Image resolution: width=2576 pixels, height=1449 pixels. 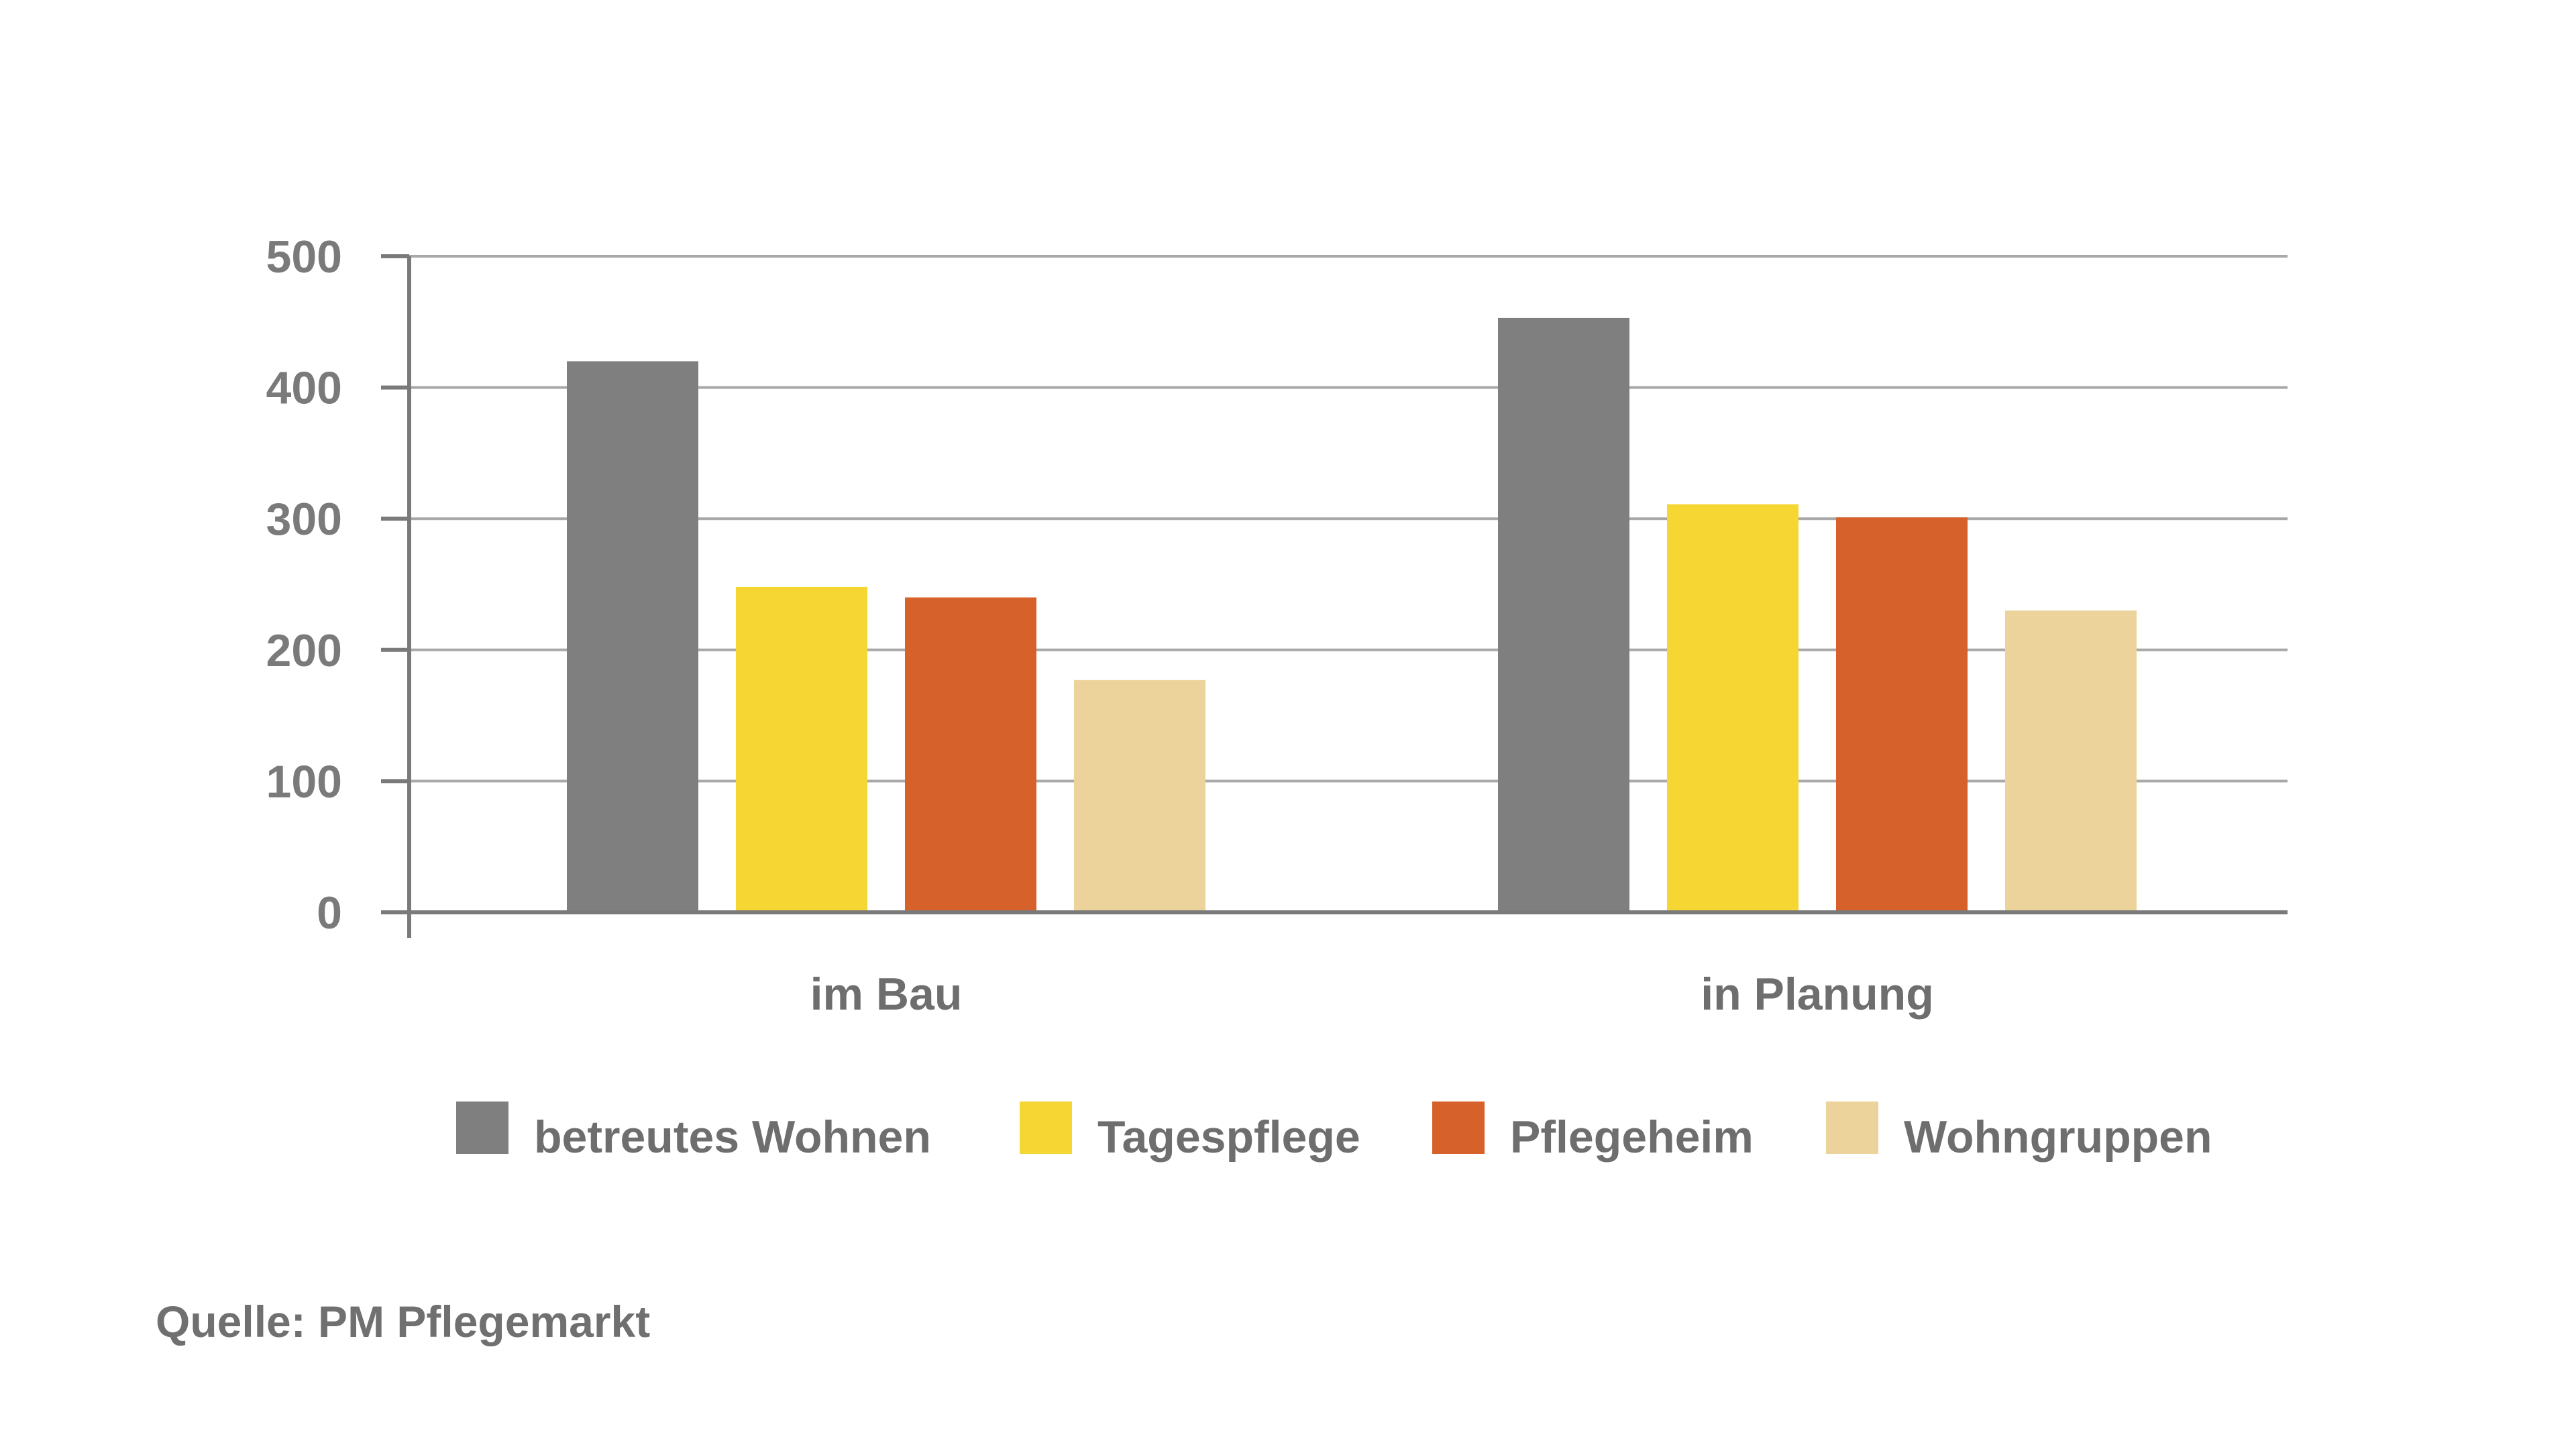 I want to click on legend-label: Tagespflege, so click(x=1228, y=1137).